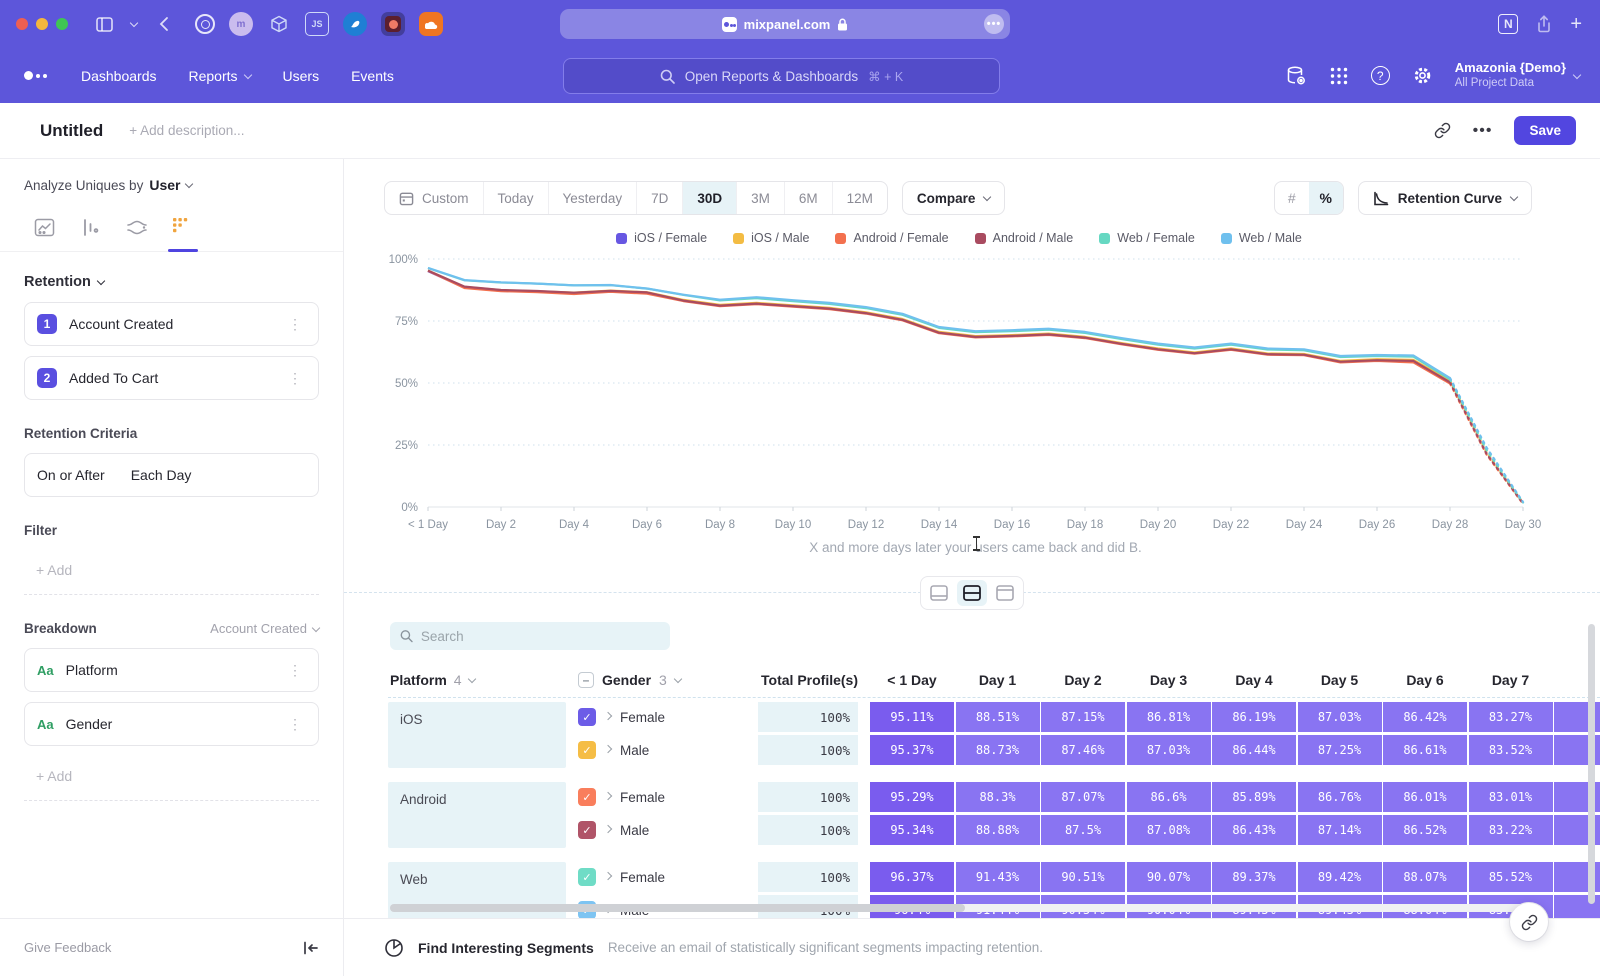  What do you see at coordinates (997, 830) in the screenshot?
I see `retention-value-cell: 88.88%` at bounding box center [997, 830].